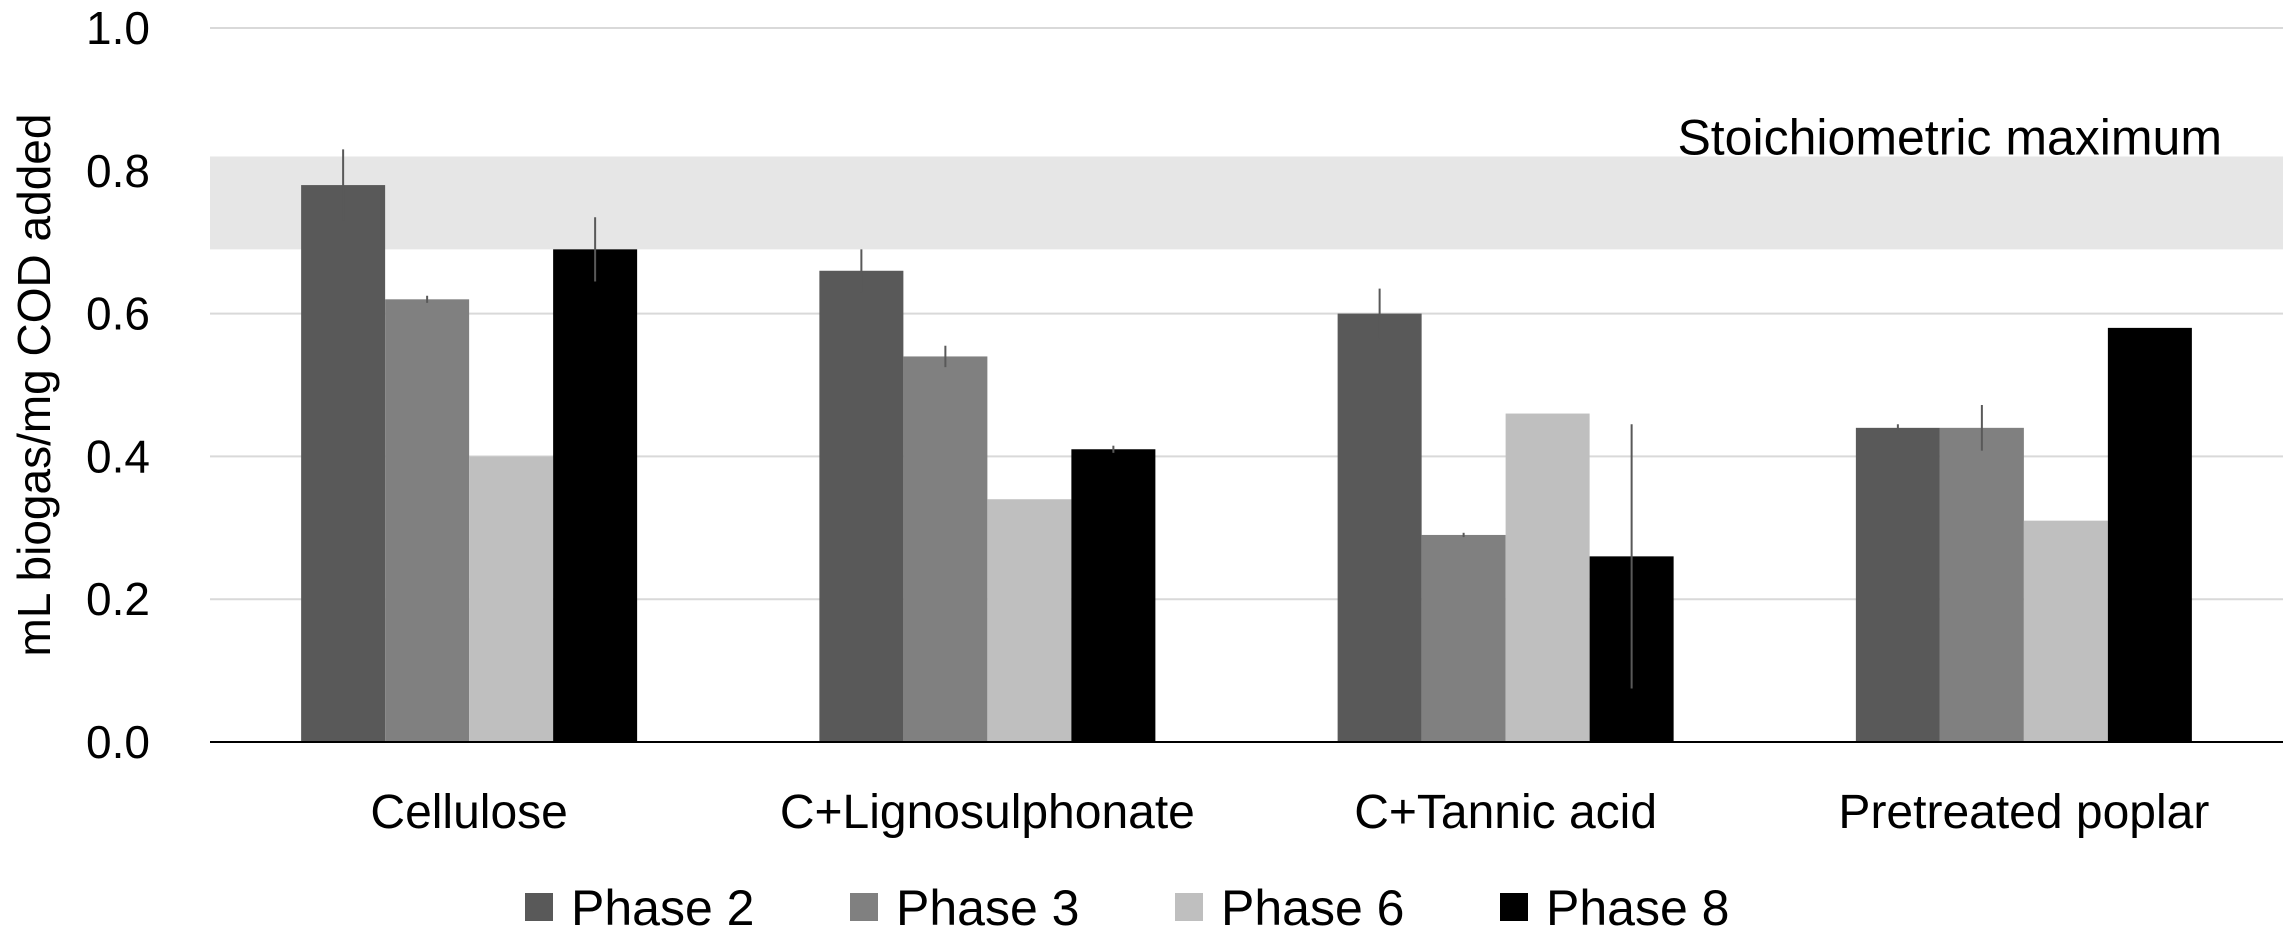 The width and height of the screenshot is (2288, 936). What do you see at coordinates (1637, 908) in the screenshot?
I see `legend-label: Phase 8` at bounding box center [1637, 908].